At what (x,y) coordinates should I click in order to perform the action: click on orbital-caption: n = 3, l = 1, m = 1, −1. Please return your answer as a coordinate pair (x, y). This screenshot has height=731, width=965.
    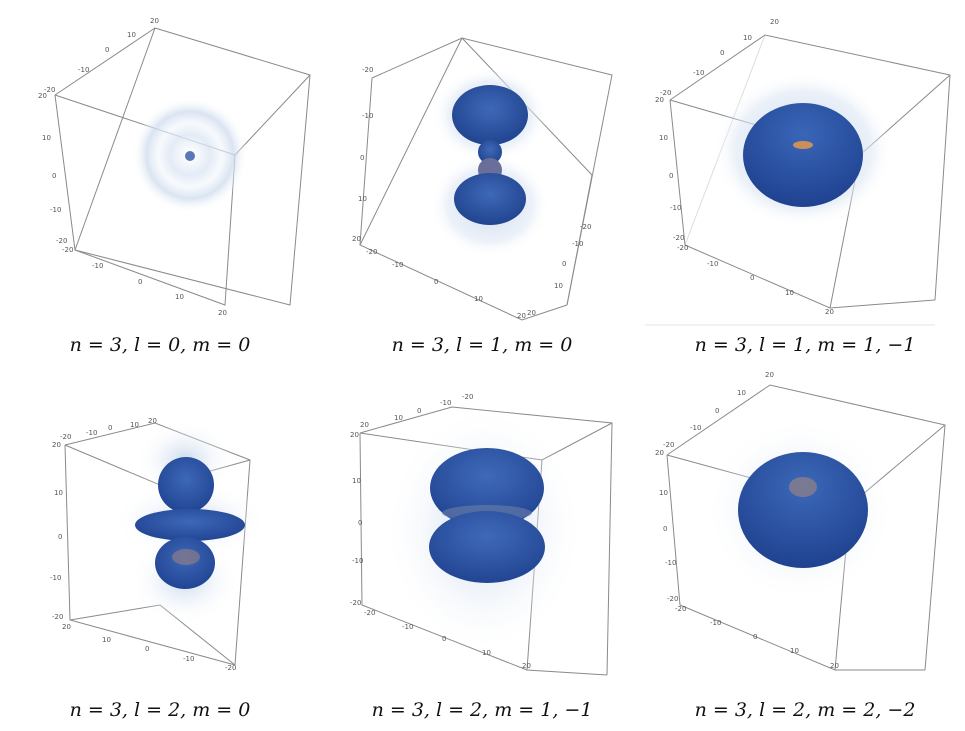
    Looking at the image, I should click on (805, 345).